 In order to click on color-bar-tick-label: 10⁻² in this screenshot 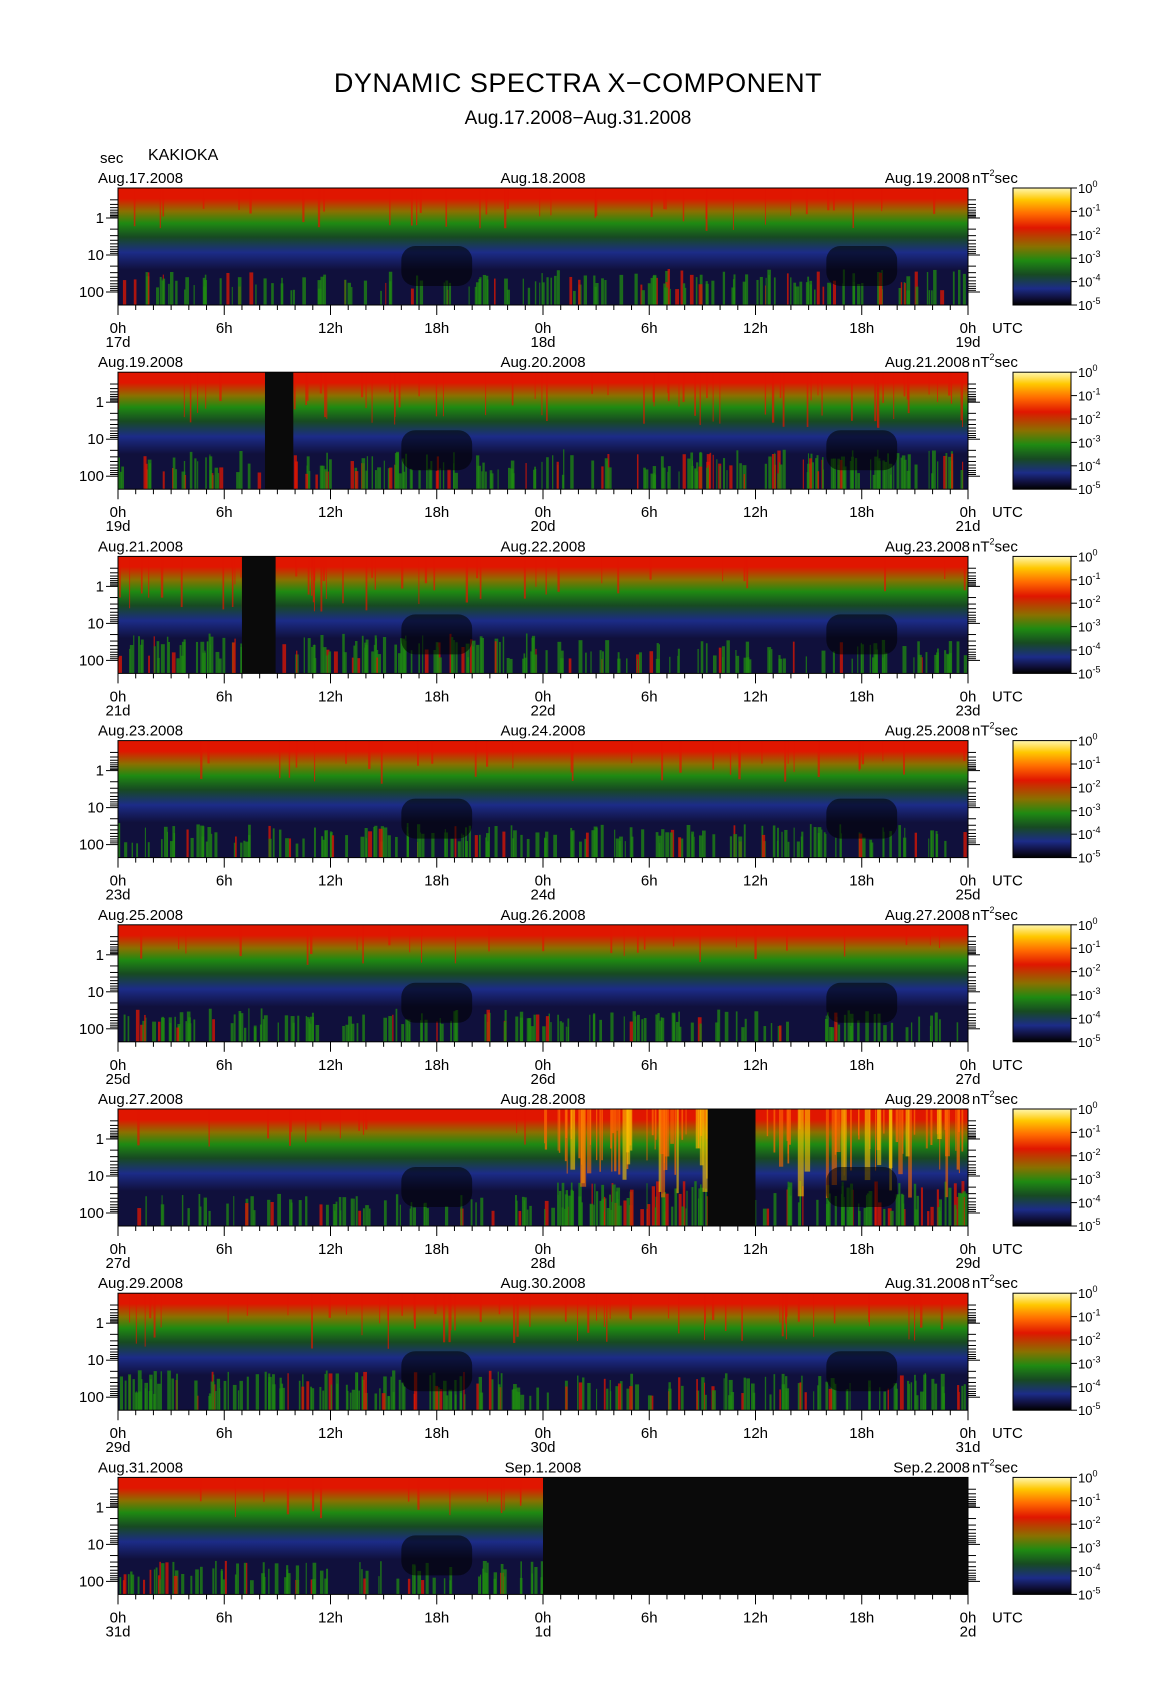, I will do `click(1089, 418)`.